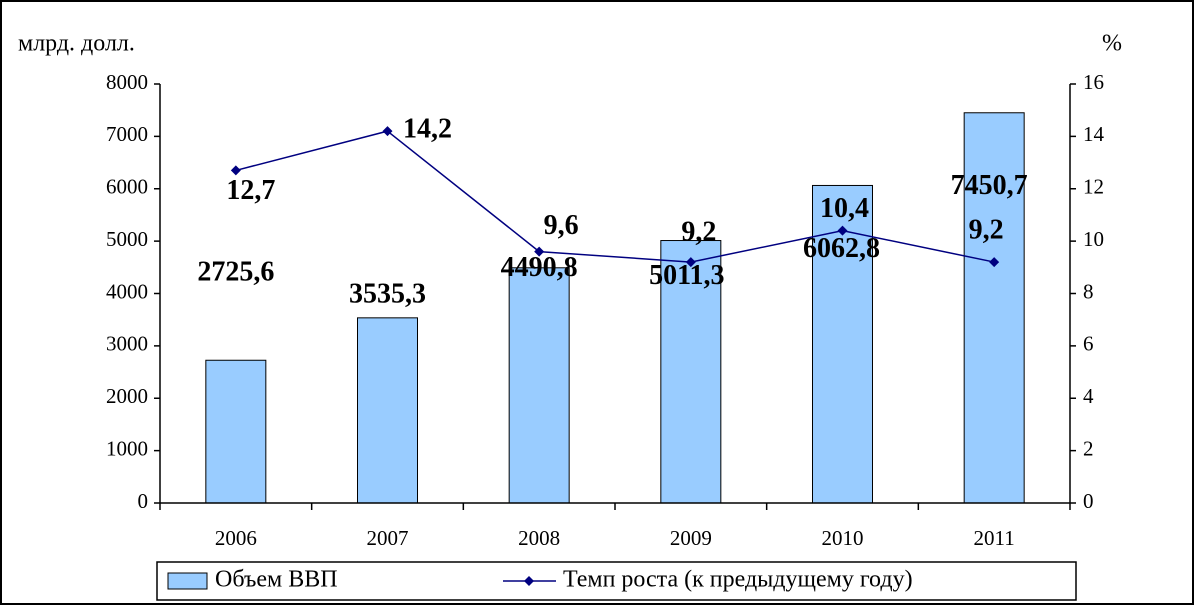  What do you see at coordinates (127, 239) in the screenshot?
I see `y-tick-label: 5000` at bounding box center [127, 239].